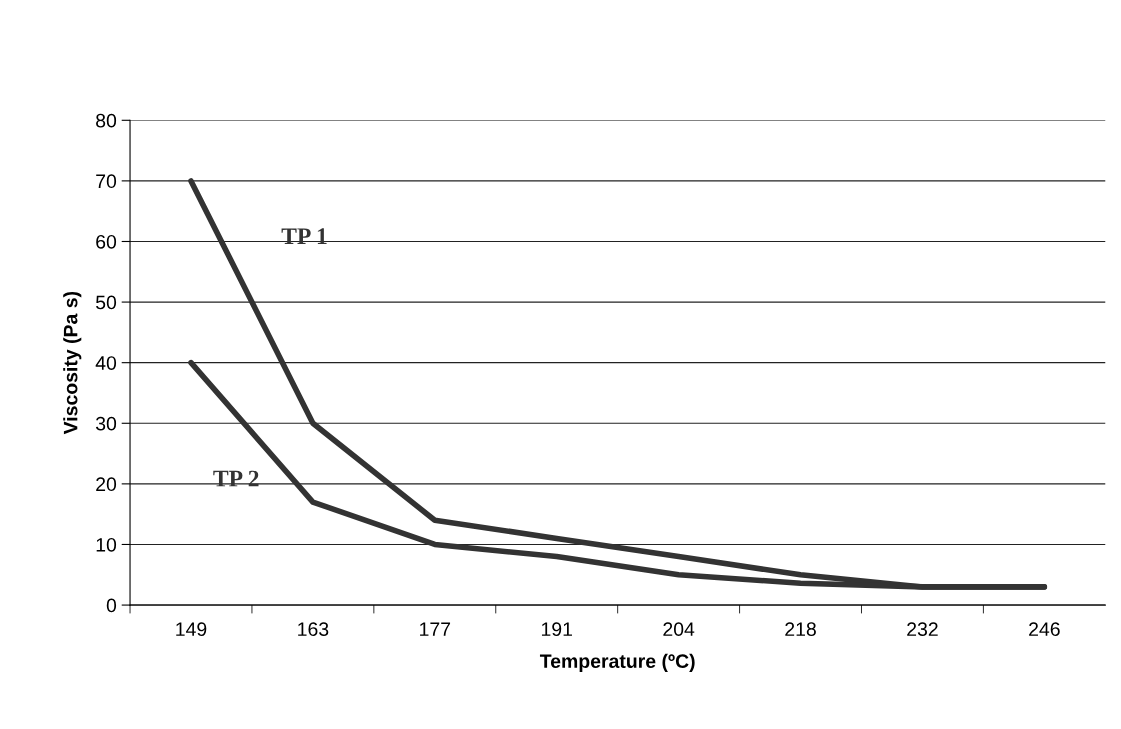  What do you see at coordinates (191, 629) in the screenshot?
I see `x-tick-label: 149` at bounding box center [191, 629].